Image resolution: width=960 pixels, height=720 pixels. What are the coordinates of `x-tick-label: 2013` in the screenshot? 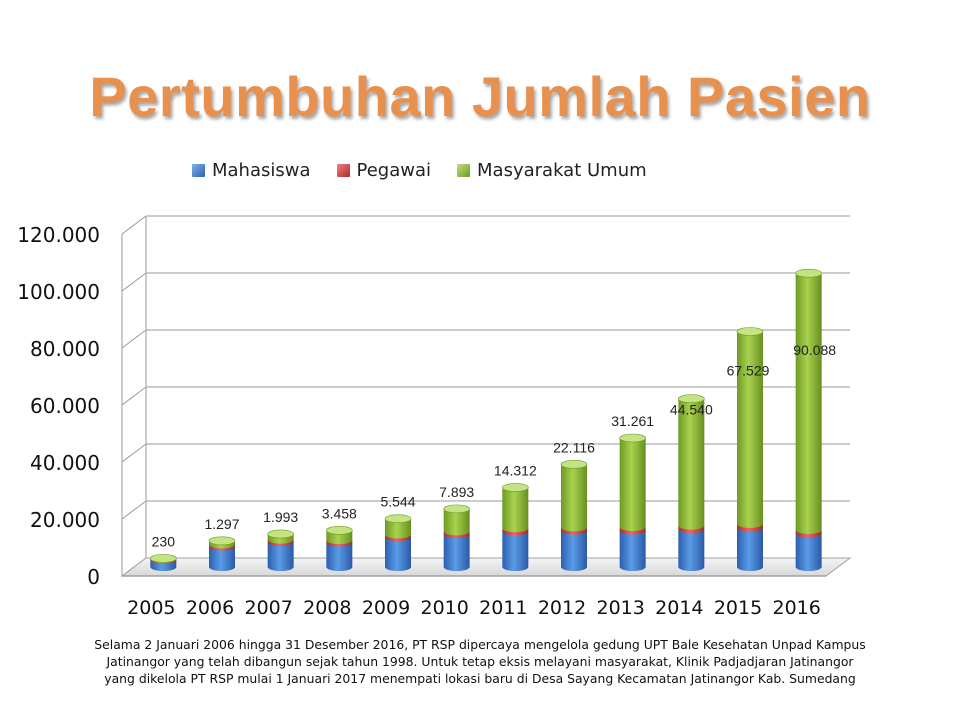 It's located at (620, 608).